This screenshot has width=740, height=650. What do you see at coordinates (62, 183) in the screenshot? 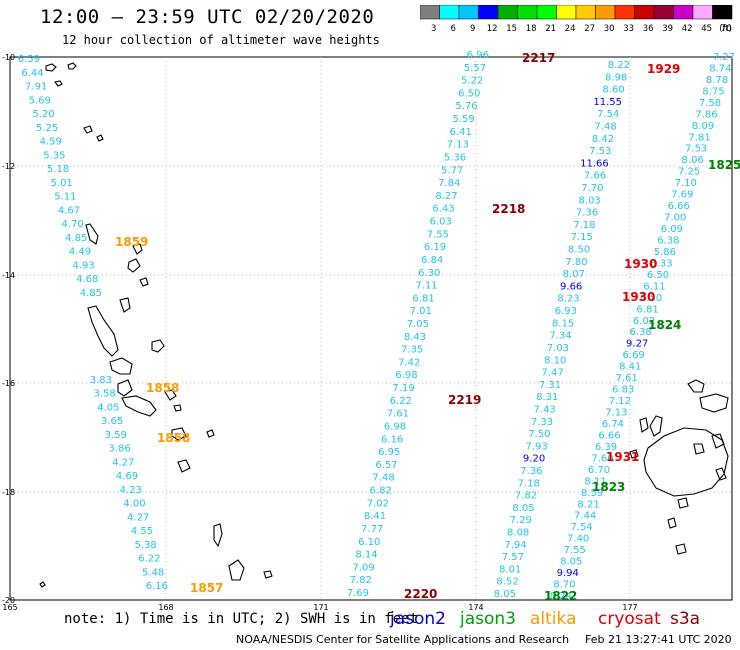
I see `wave-height-value: 5.01` at bounding box center [62, 183].